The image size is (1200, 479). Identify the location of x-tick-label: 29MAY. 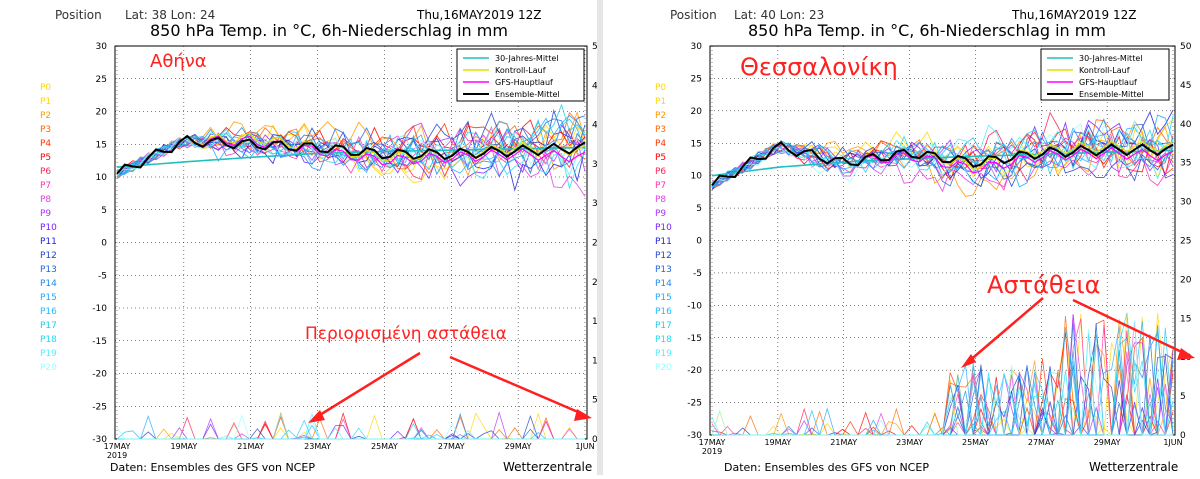
(518, 446).